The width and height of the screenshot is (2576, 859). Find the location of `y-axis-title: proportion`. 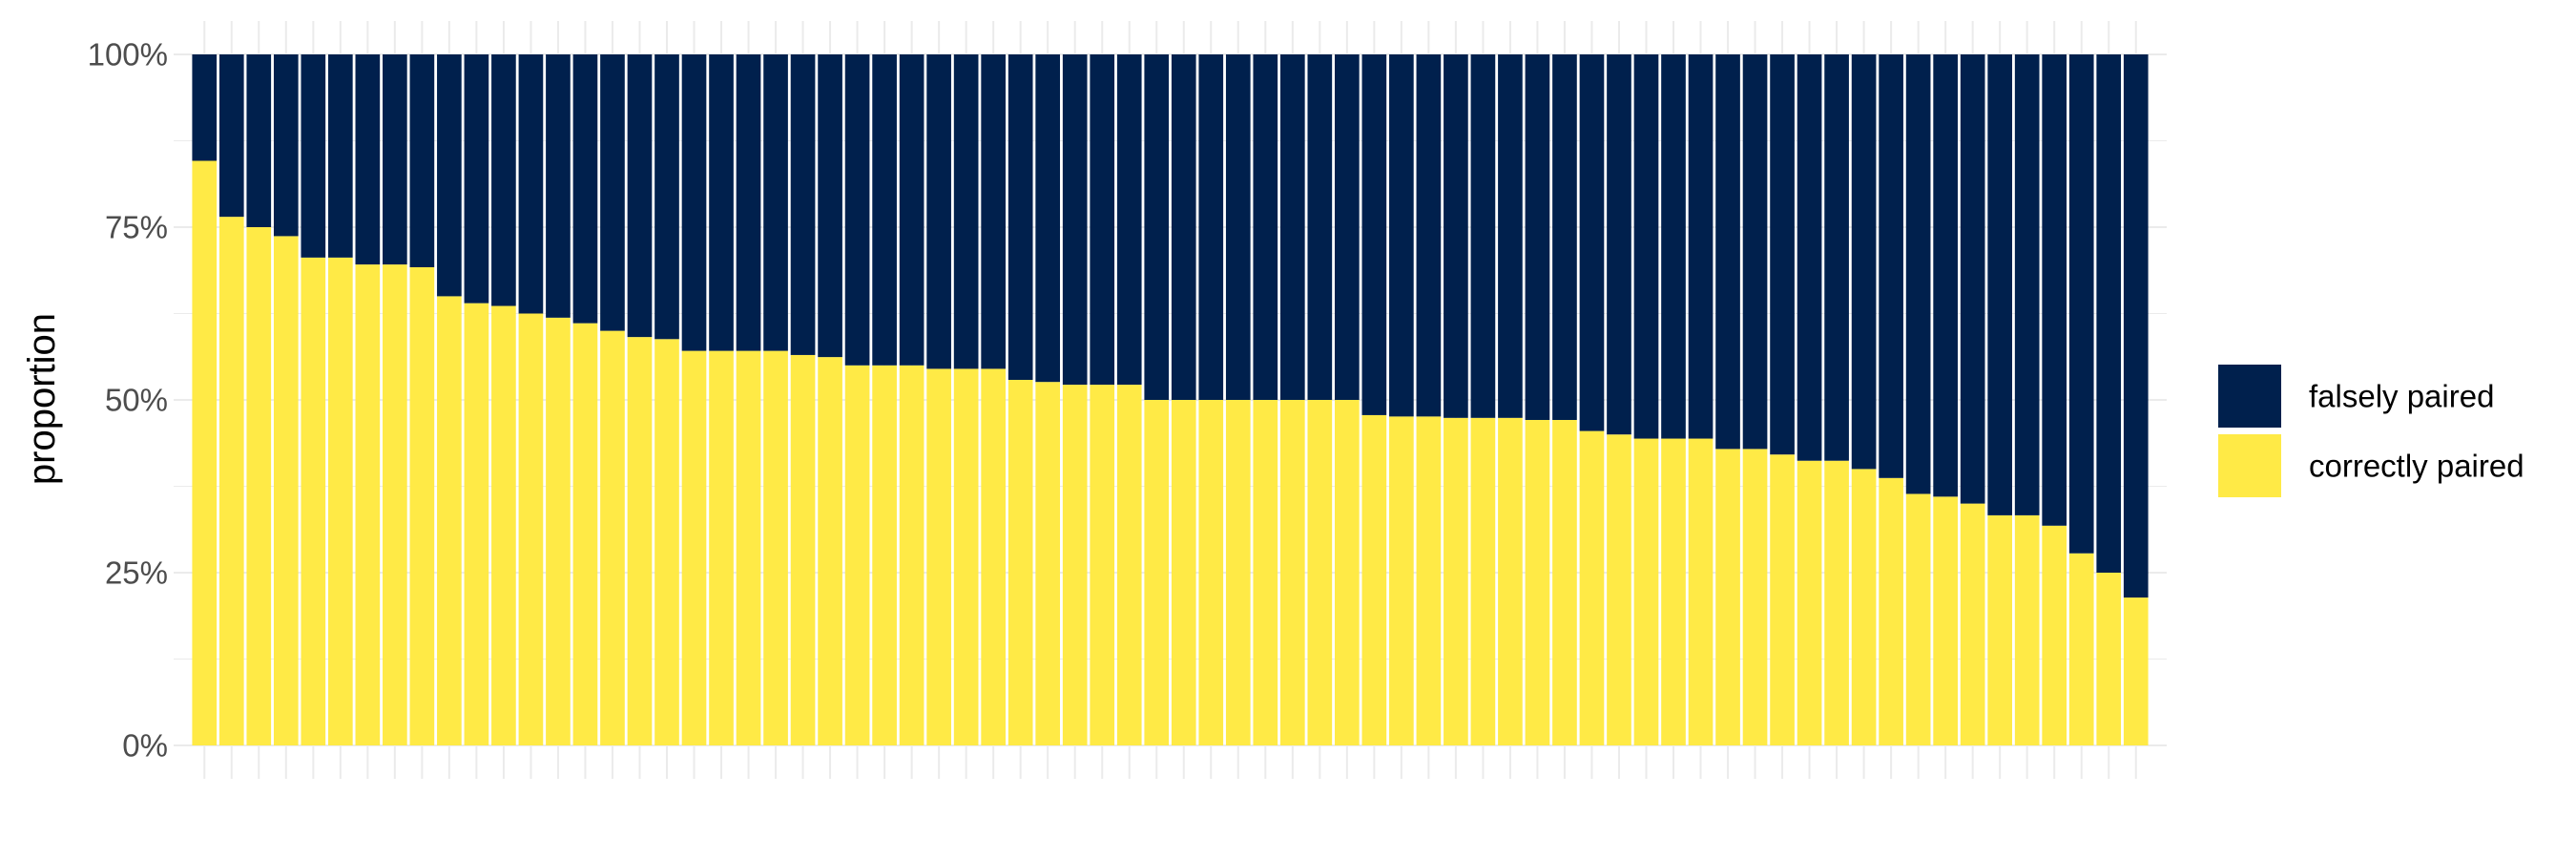

y-axis-title: proportion is located at coordinates (42, 399).